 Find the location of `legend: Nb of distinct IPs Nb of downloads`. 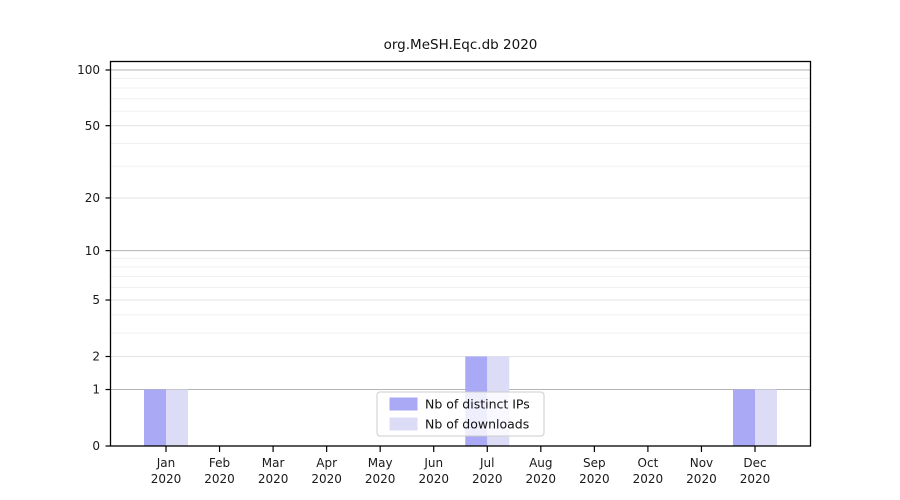

legend: Nb of distinct IPs Nb of downloads is located at coordinates (460, 414).